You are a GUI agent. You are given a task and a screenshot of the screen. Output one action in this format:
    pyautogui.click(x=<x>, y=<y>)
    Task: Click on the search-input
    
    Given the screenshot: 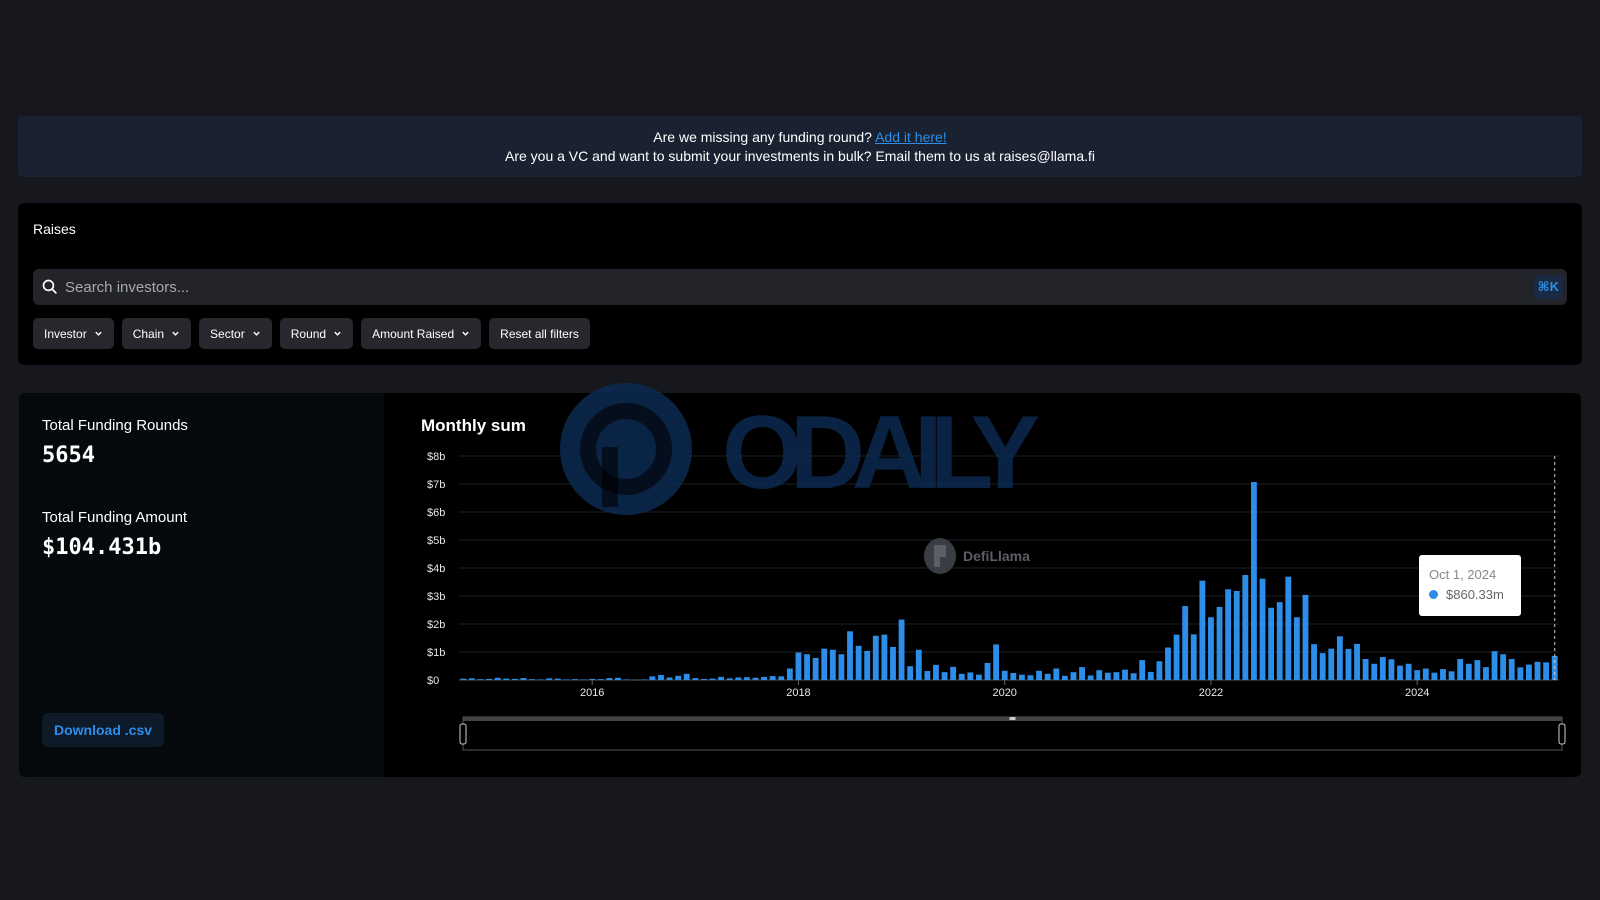 What is the action you would take?
    pyautogui.click(x=765, y=287)
    